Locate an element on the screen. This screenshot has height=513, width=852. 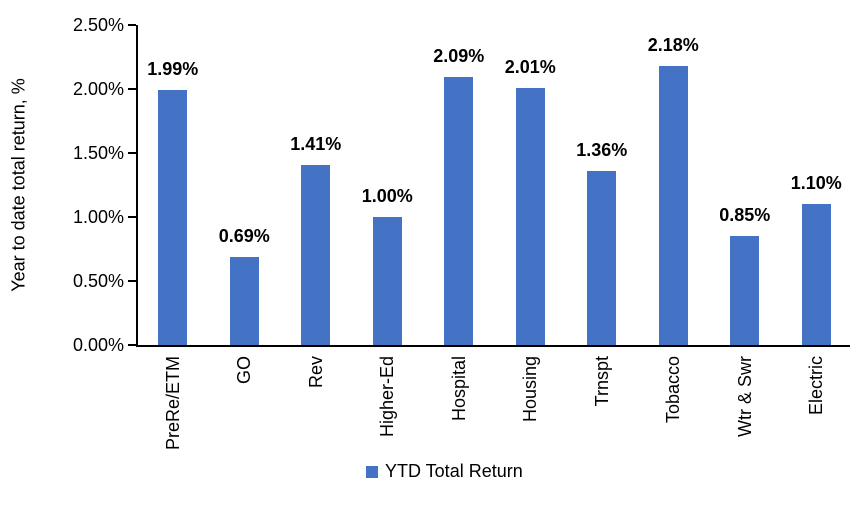
legend-label: YTD Total Return is located at coordinates (454, 471).